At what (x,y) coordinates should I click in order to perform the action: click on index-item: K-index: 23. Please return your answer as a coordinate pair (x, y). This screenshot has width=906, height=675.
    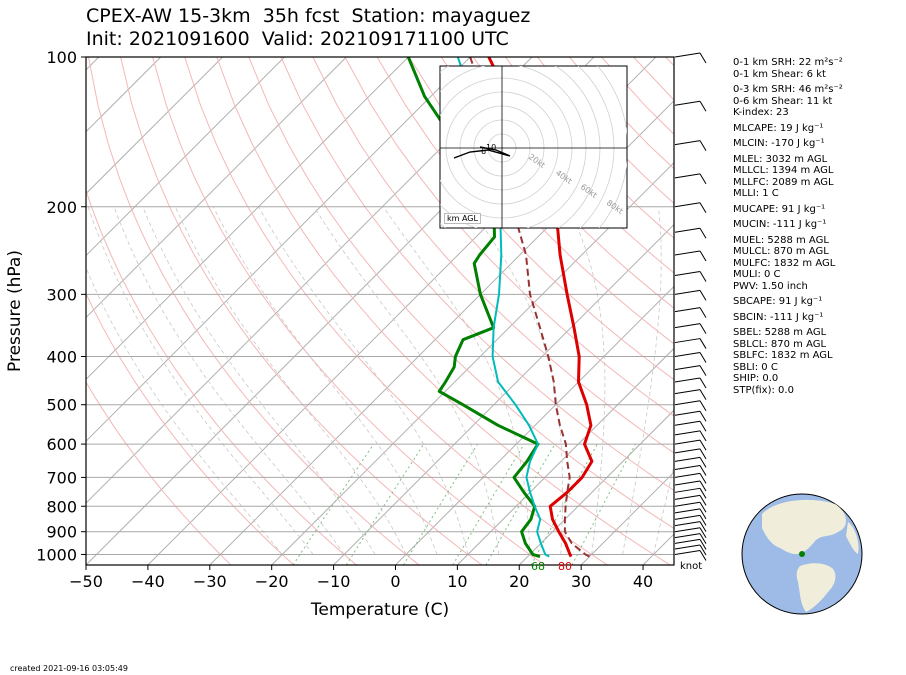
    Looking at the image, I should click on (761, 112).